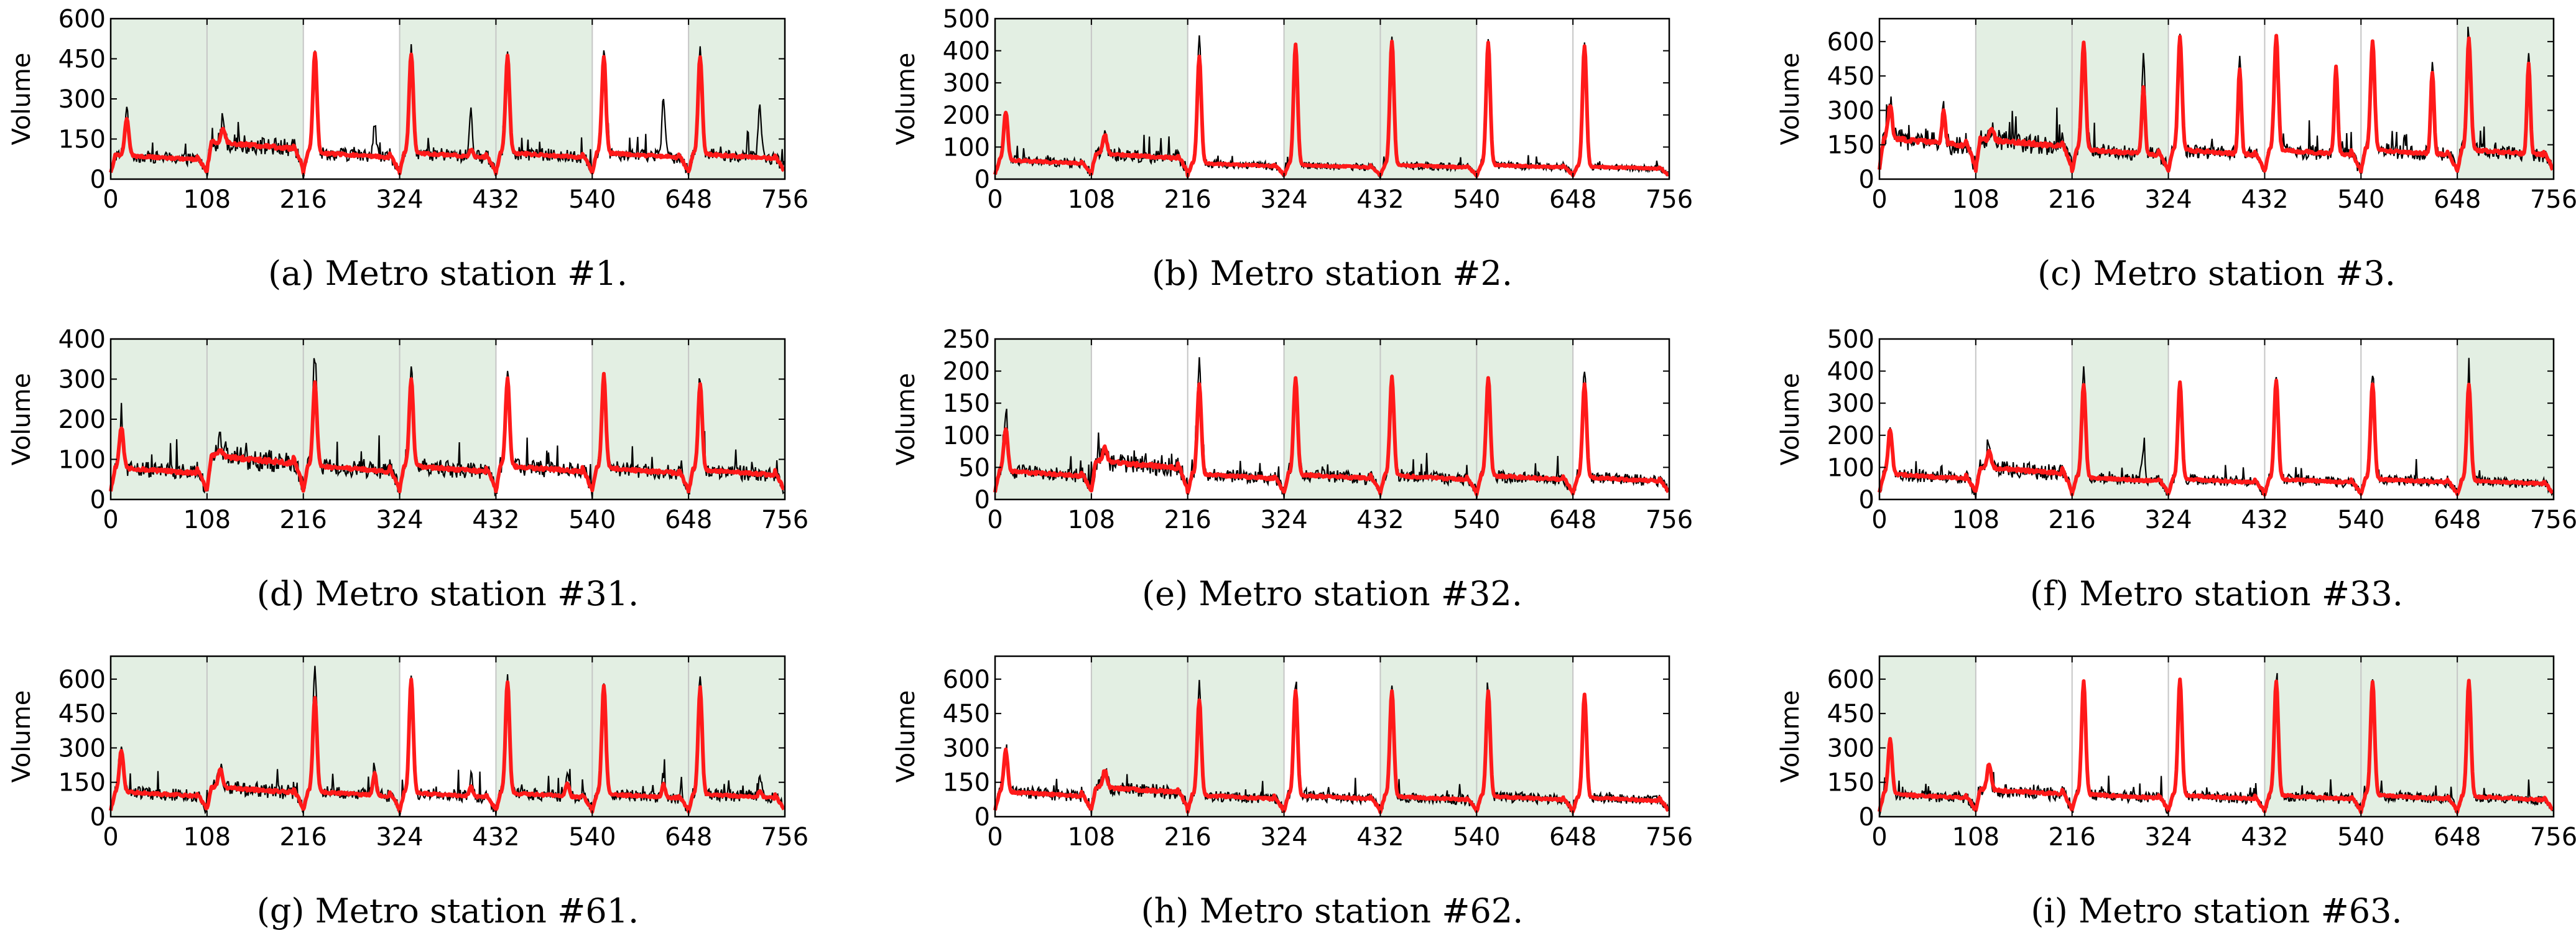 This screenshot has width=2576, height=933. I want to click on panel-caption: (d) Metro station #31., so click(448, 593).